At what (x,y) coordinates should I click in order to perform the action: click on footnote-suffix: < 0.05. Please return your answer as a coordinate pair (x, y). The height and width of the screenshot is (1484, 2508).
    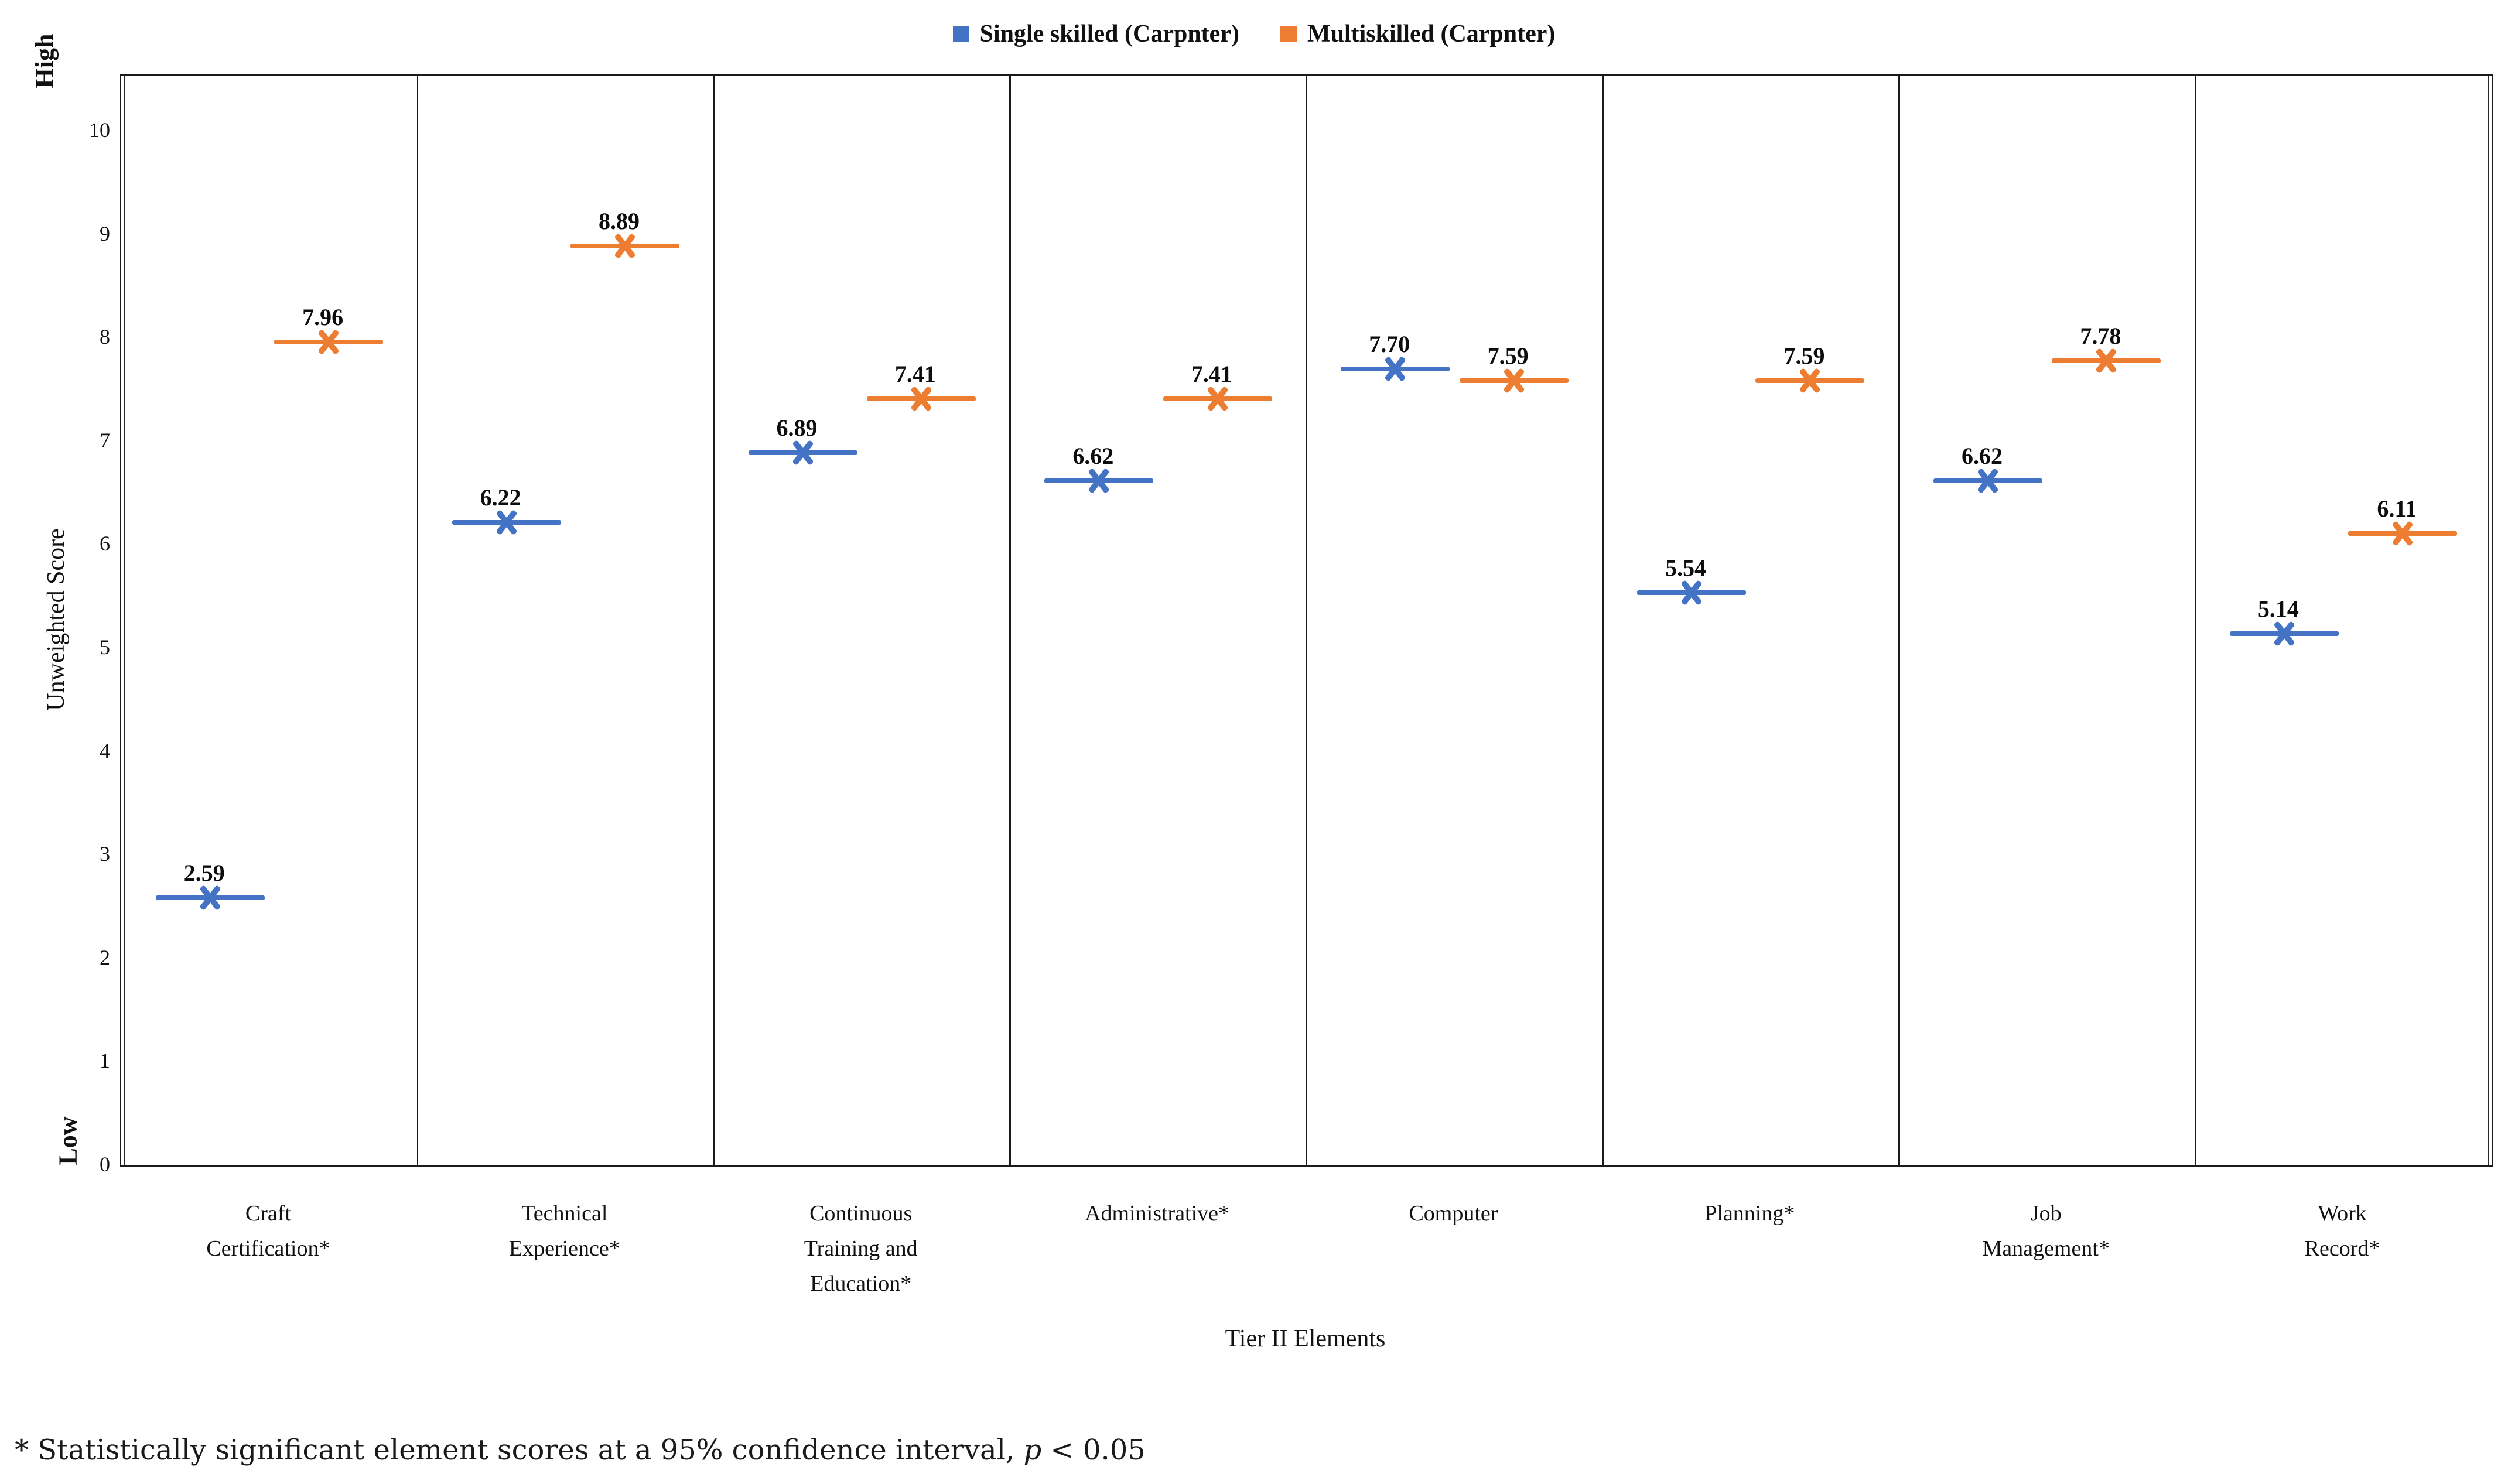
    Looking at the image, I should click on (1093, 1450).